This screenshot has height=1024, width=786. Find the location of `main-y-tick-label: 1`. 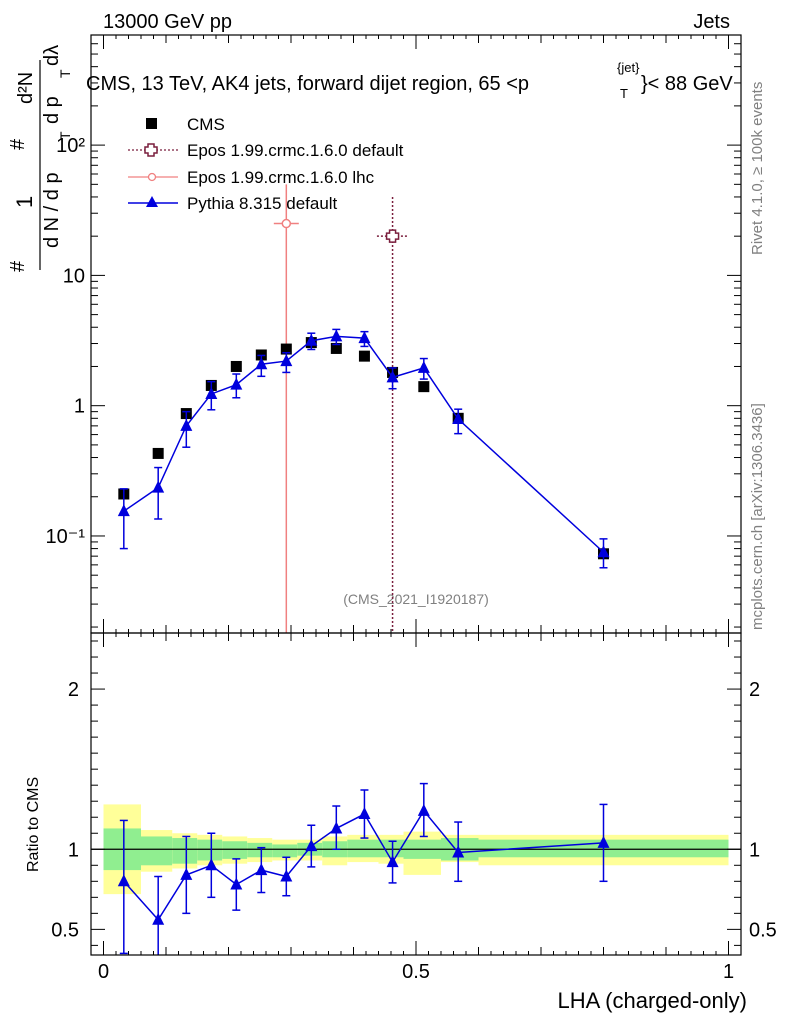

main-y-tick-label: 1 is located at coordinates (79, 407).